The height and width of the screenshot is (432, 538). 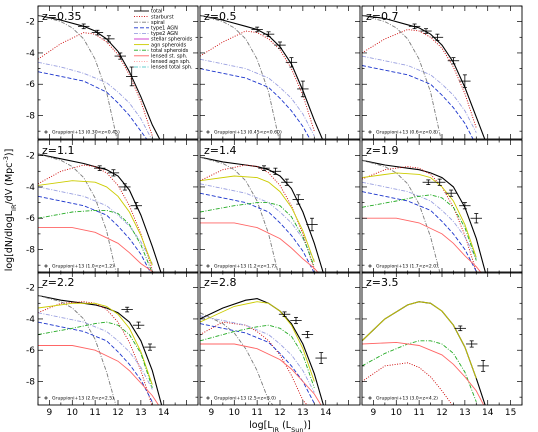 What do you see at coordinates (10, 210) in the screenshot?
I see `y-axis-title: log[dN/dlogLIR/dV (Mpc-3)]` at bounding box center [10, 210].